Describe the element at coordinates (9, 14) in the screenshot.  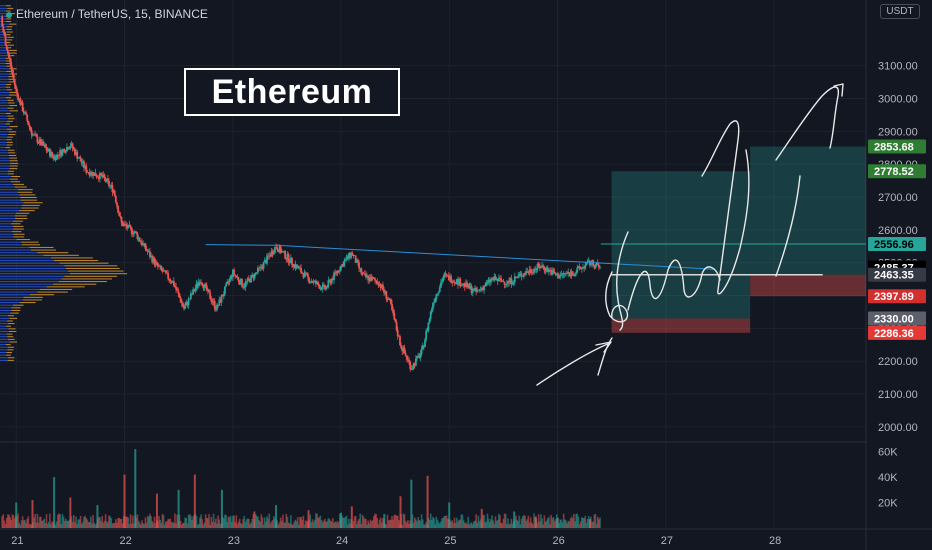
I see `status-dot` at that location.